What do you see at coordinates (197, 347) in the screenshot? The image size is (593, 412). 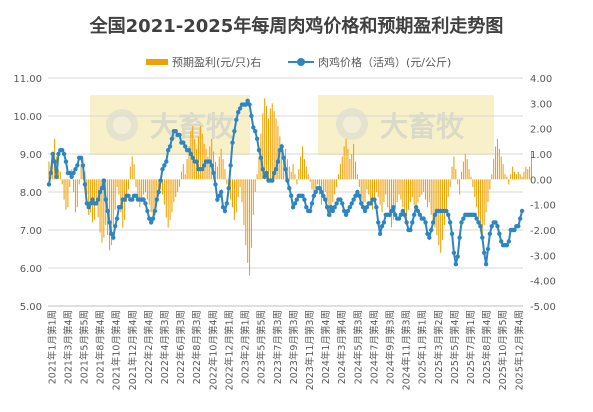 I see `x-tick-label: 2022年8月第3周` at bounding box center [197, 347].